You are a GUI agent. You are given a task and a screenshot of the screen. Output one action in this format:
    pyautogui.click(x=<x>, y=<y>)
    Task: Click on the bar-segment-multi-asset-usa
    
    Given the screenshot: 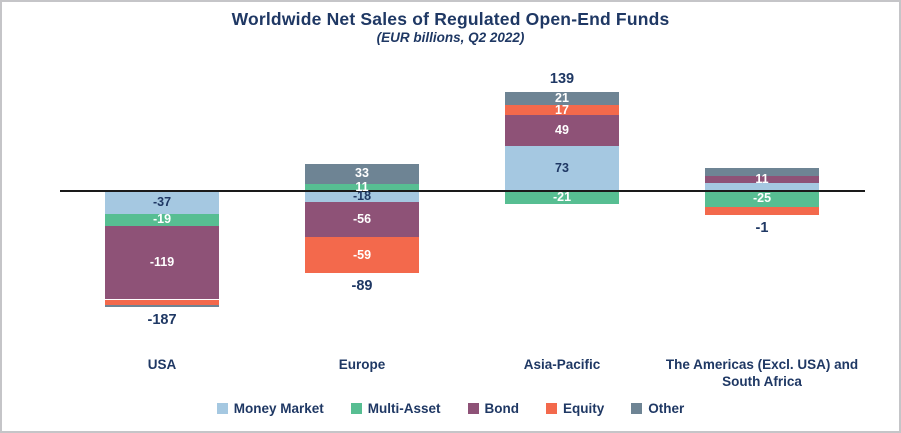 What is the action you would take?
    pyautogui.click(x=162, y=219)
    